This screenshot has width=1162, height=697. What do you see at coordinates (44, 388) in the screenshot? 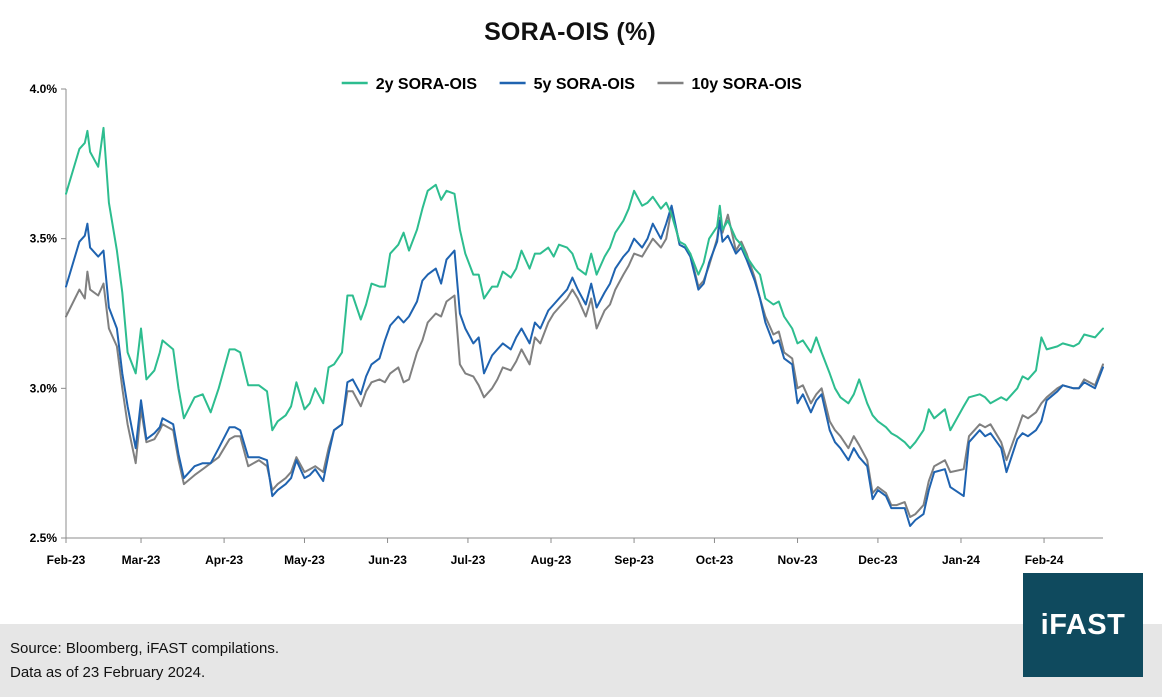
I see `y-tick-label: 3.0%` at bounding box center [44, 388].